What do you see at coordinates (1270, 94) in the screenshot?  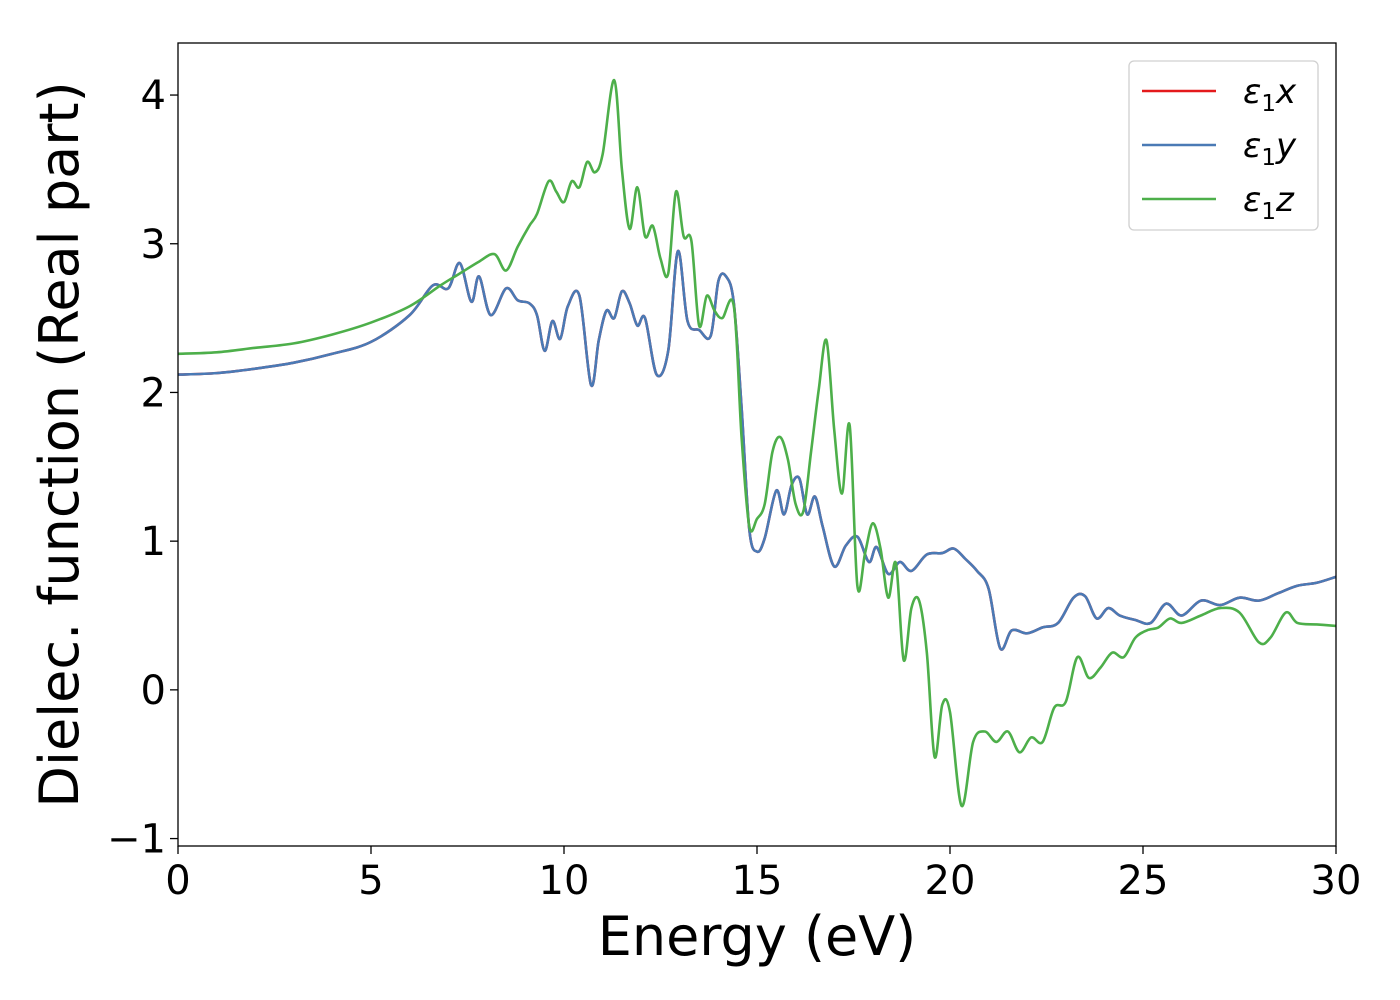 I see `legend-label-x: ε1x` at bounding box center [1270, 94].